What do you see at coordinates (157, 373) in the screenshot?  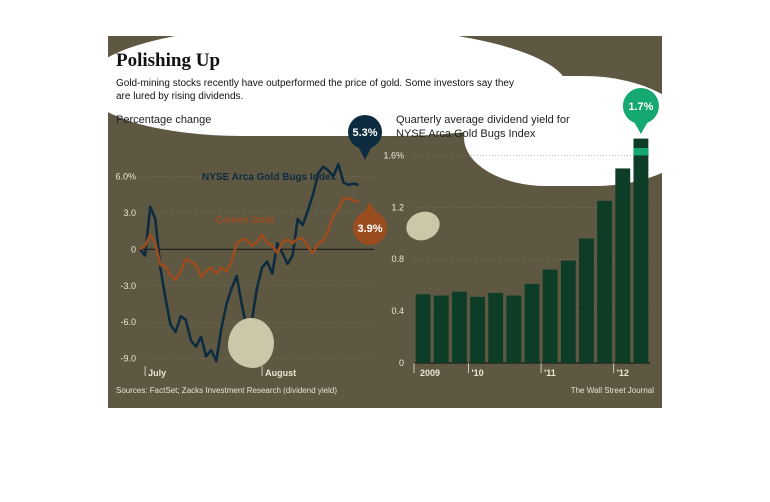 I see `left-xtick-label: July` at bounding box center [157, 373].